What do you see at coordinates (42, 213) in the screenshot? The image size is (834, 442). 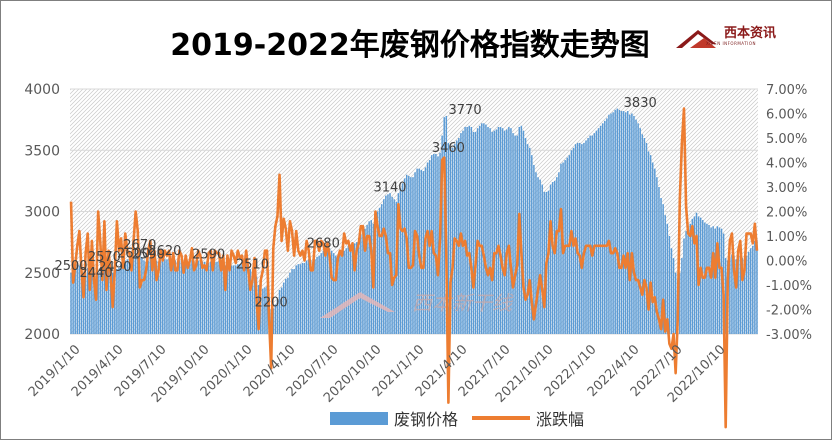 I see `y-left-tick-label: 3000` at bounding box center [42, 213].